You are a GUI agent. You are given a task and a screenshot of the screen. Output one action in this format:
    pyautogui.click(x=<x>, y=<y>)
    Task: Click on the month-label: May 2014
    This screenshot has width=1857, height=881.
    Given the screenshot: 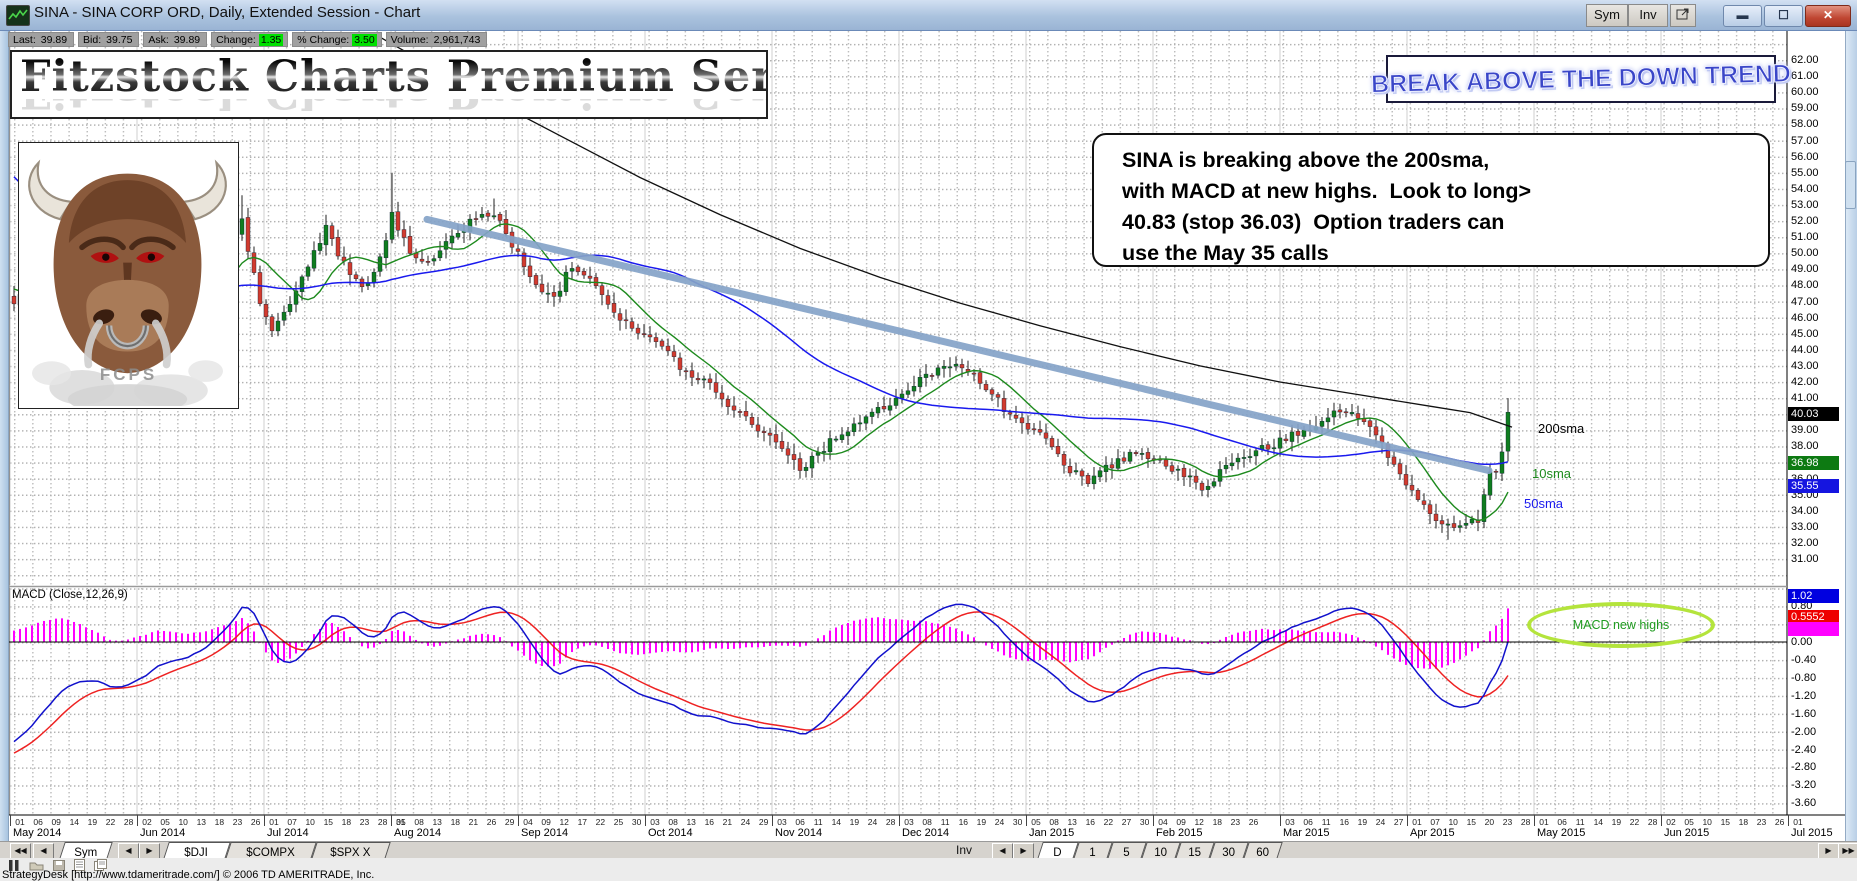 What is the action you would take?
    pyautogui.click(x=37, y=833)
    